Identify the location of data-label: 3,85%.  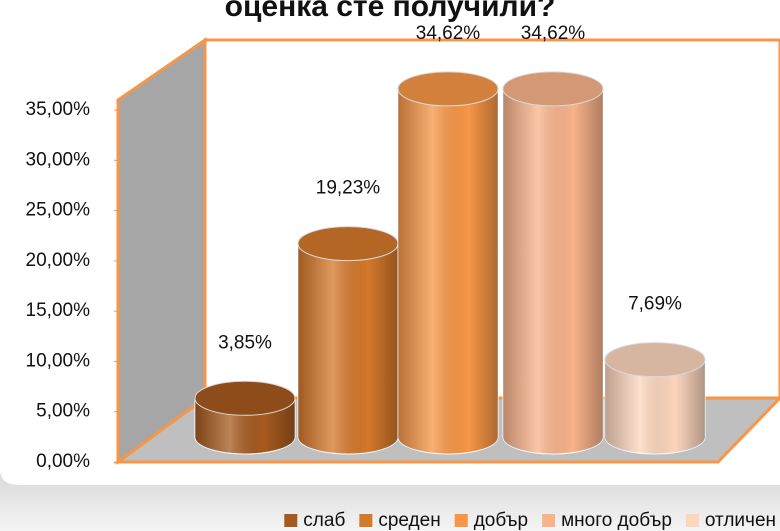
(245, 342).